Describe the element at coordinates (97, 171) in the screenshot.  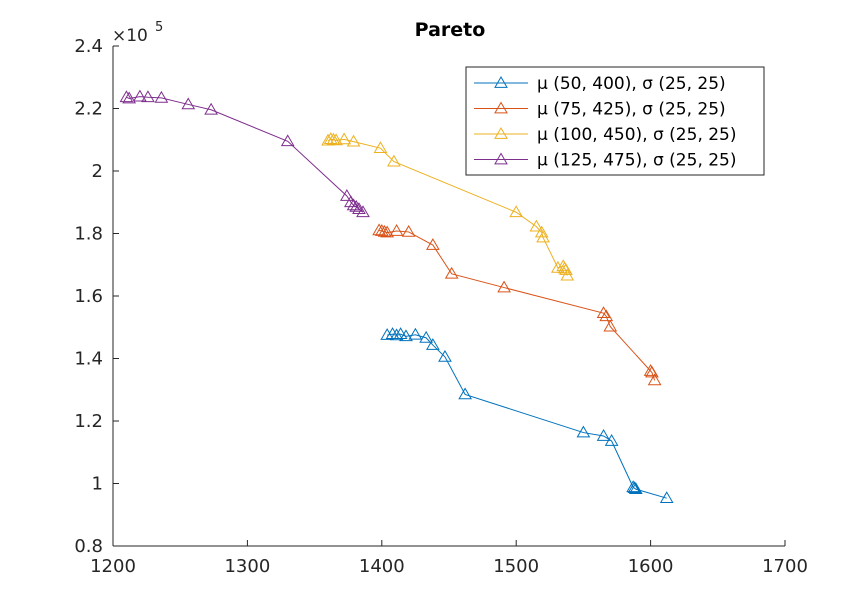
I see `y-tick-label: 2` at that location.